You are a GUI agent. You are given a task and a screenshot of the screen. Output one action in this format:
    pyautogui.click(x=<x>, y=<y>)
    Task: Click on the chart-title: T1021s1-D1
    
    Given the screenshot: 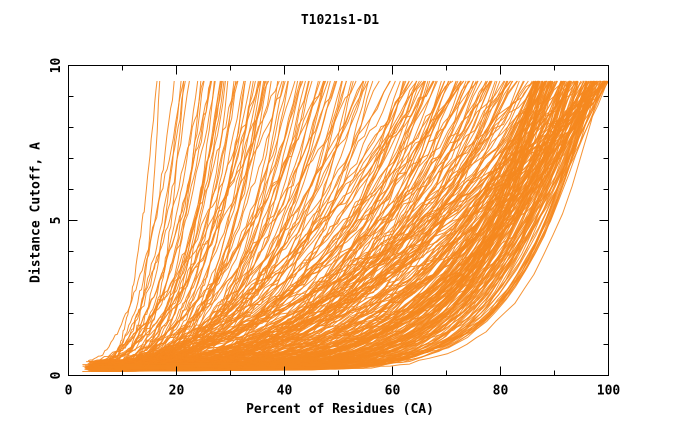 What is the action you would take?
    pyautogui.click(x=340, y=20)
    